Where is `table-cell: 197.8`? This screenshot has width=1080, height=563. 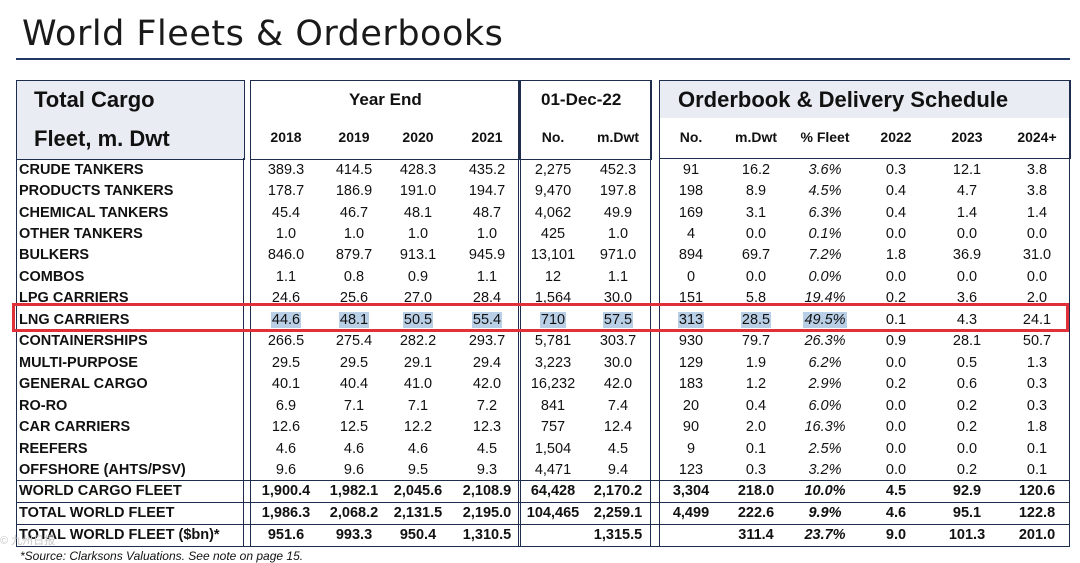 table-cell: 197.8 is located at coordinates (618, 191).